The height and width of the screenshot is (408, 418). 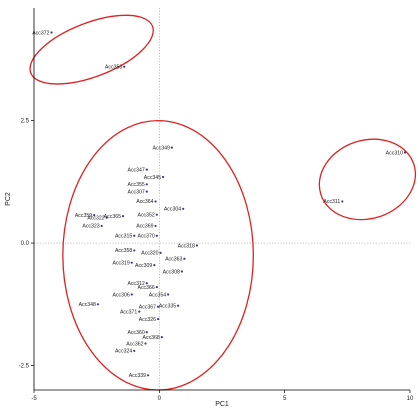 I want to click on point-acc348, so click(x=98, y=304).